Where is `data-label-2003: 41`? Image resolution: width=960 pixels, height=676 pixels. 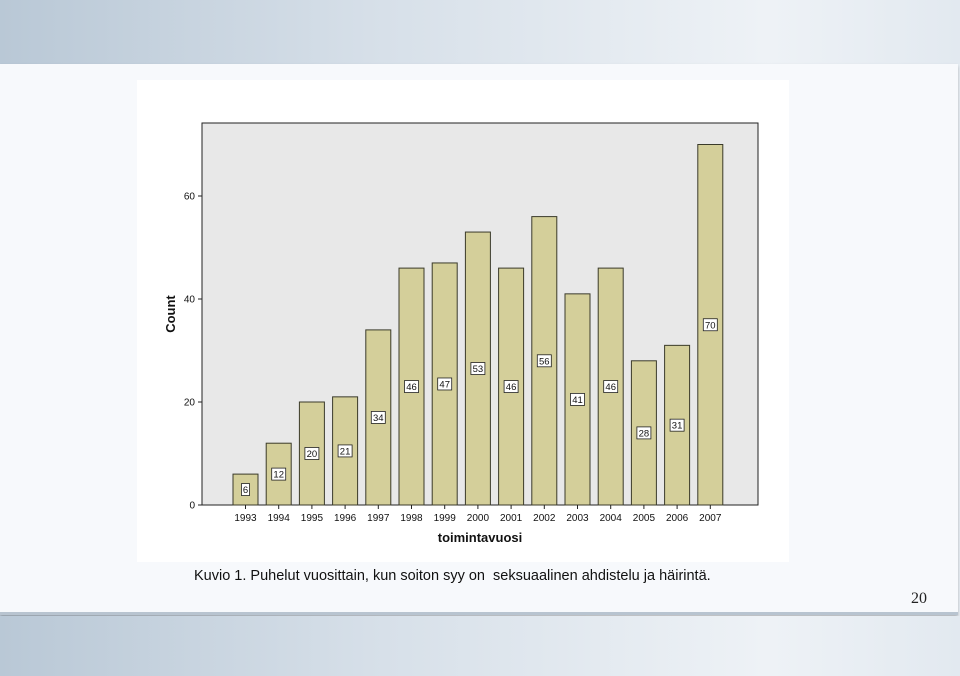 data-label-2003: 41 is located at coordinates (577, 400).